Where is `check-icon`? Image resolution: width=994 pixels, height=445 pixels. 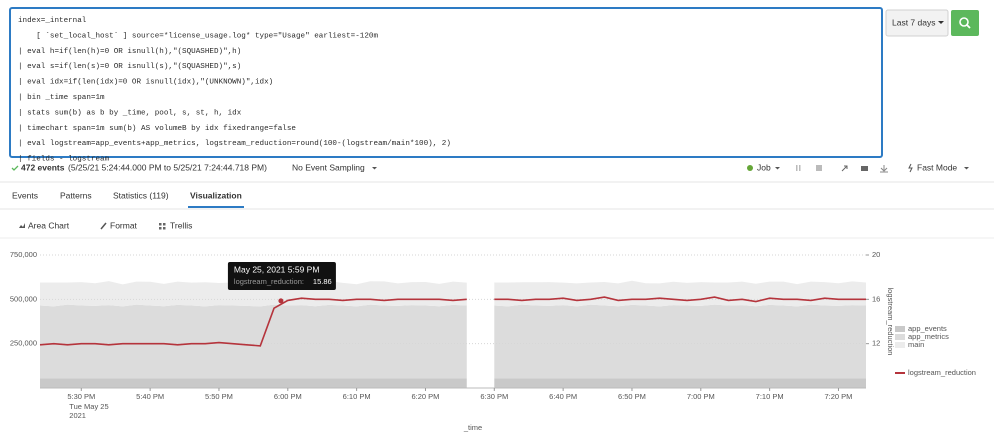
check-icon is located at coordinates (15, 168).